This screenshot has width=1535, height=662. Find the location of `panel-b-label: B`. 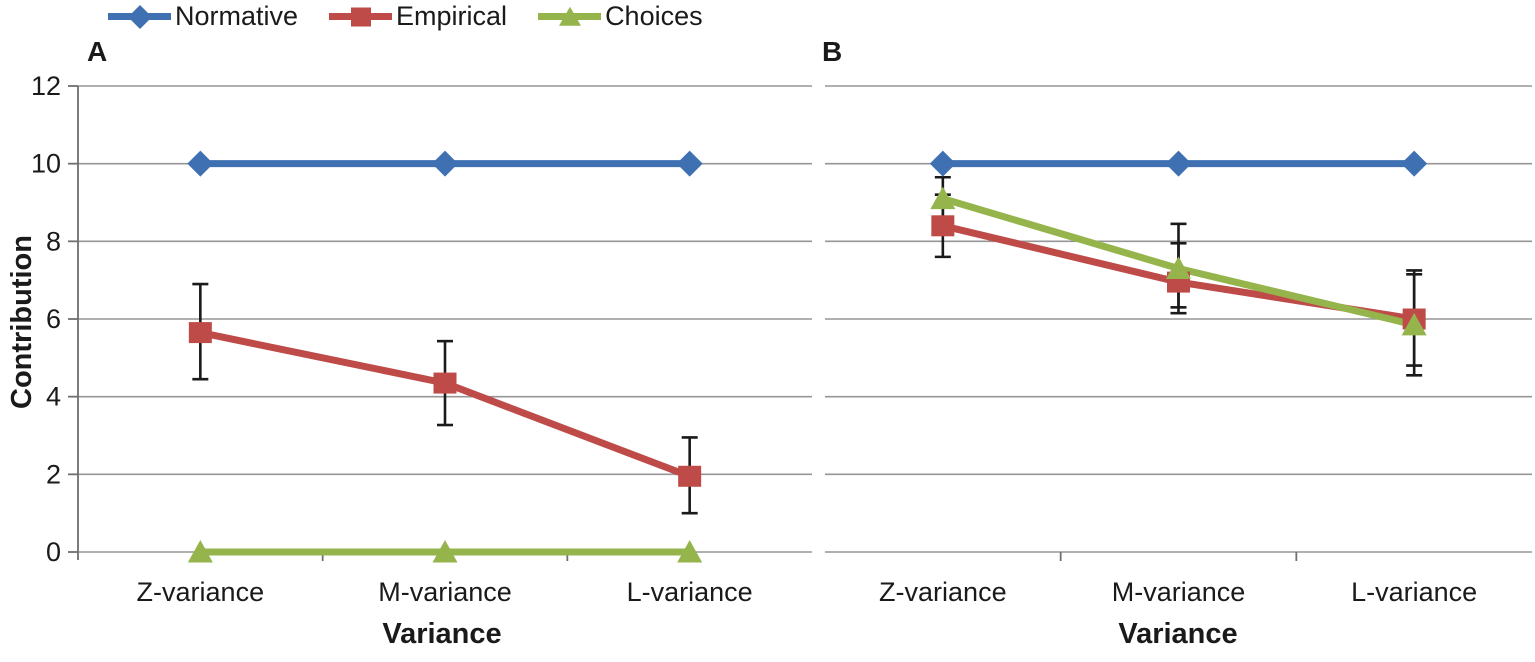

panel-b-label: B is located at coordinates (832, 51).